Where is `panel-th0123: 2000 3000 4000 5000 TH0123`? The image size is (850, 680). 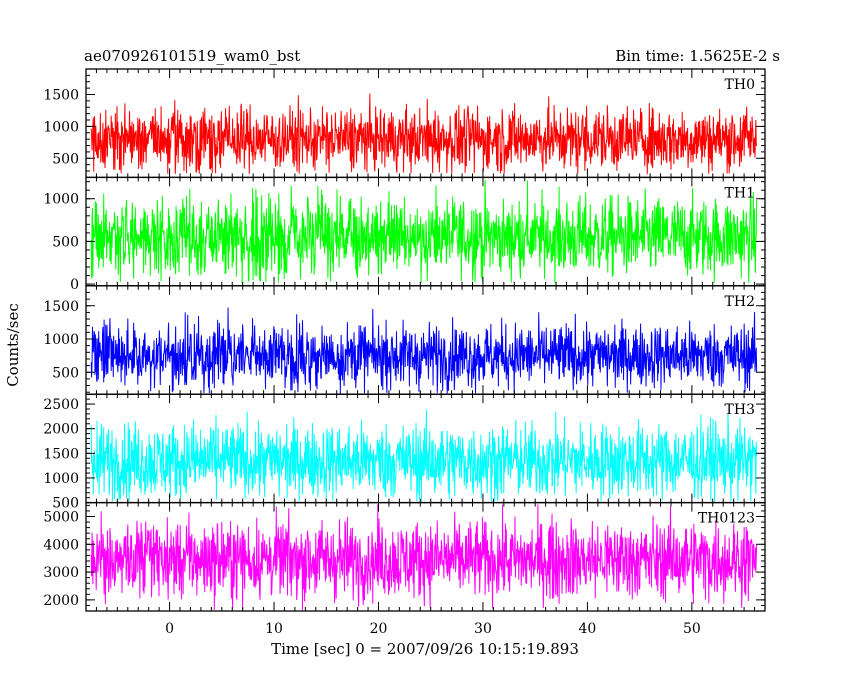 panel-th0123: 2000 3000 4000 5000 TH0123 is located at coordinates (404, 556).